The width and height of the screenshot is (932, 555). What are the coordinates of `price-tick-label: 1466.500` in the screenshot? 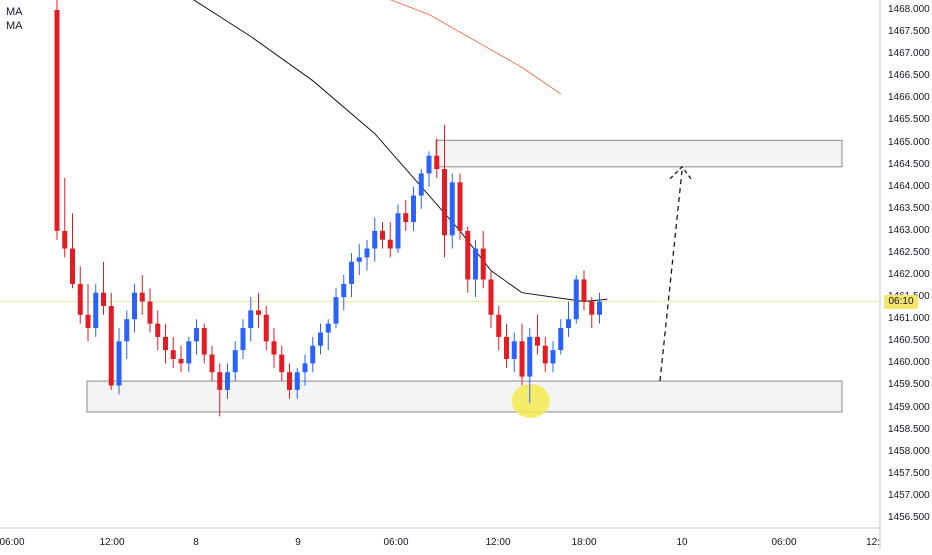 It's located at (909, 76).